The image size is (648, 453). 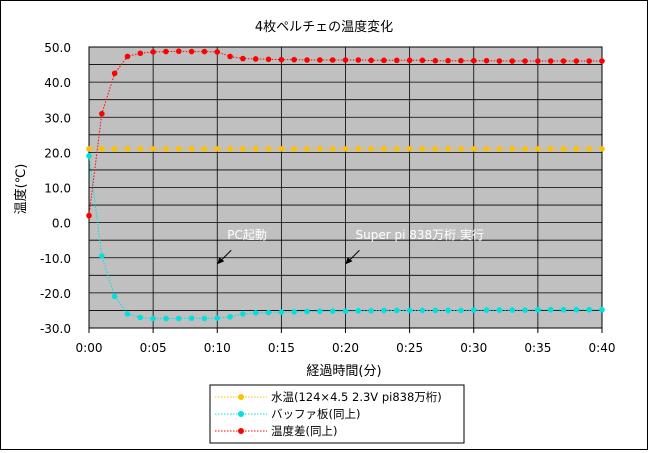 I want to click on legend: 水温(124×4.5 2.3V pi838万桁) バッファ板(同上) 温度差(同上), so click(x=337, y=414).